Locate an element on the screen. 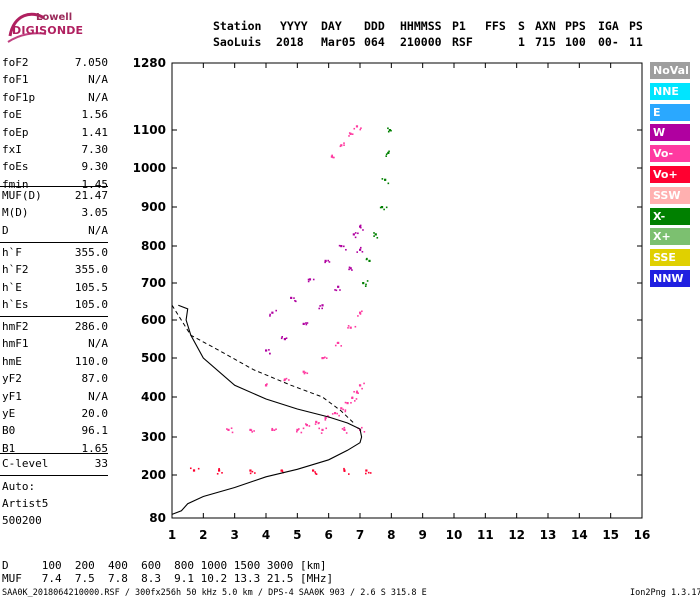  param-name: h`E is located at coordinates (12, 287).